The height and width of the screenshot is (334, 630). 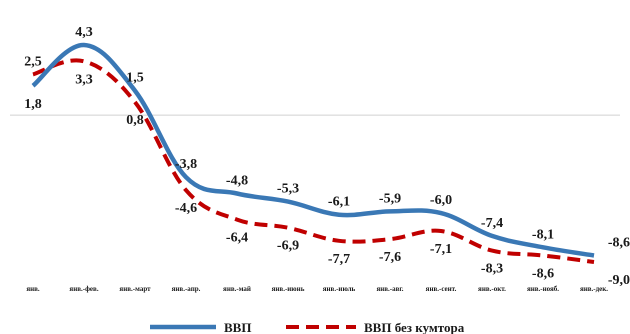 I want to click on value-label-s2-6: -7,7, so click(x=339, y=259).